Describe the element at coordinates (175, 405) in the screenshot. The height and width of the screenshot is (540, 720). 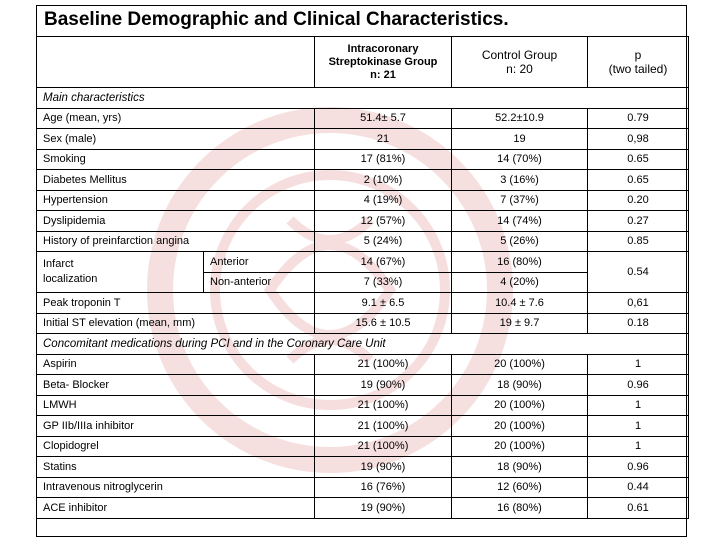
I see `row-label: LMWH` at that location.